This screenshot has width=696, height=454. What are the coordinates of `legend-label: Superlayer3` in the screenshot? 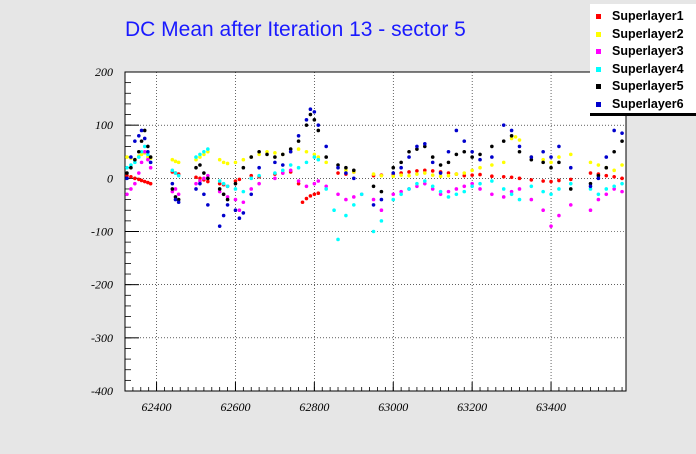 It's located at (648, 51).